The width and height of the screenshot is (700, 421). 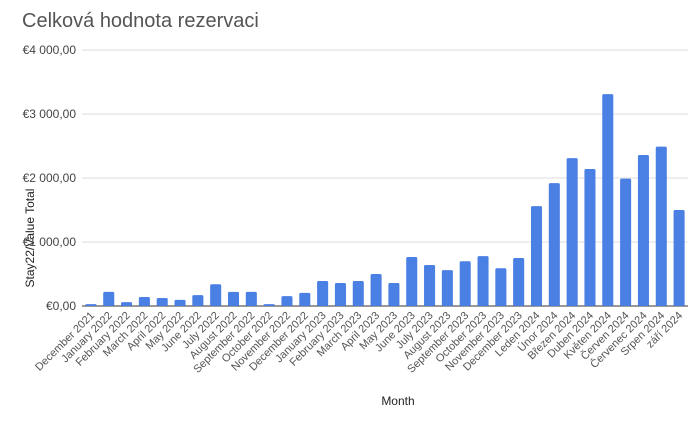 What do you see at coordinates (140, 21) in the screenshot?
I see `chart-title: Celková hodnota rezervaci` at bounding box center [140, 21].